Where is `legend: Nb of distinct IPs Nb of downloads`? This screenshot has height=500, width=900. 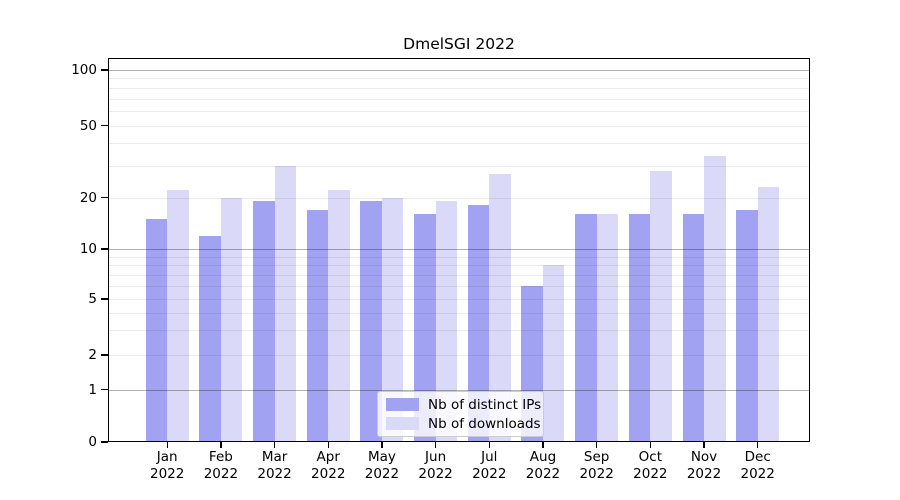 legend: Nb of distinct IPs Nb of downloads is located at coordinates (460, 414).